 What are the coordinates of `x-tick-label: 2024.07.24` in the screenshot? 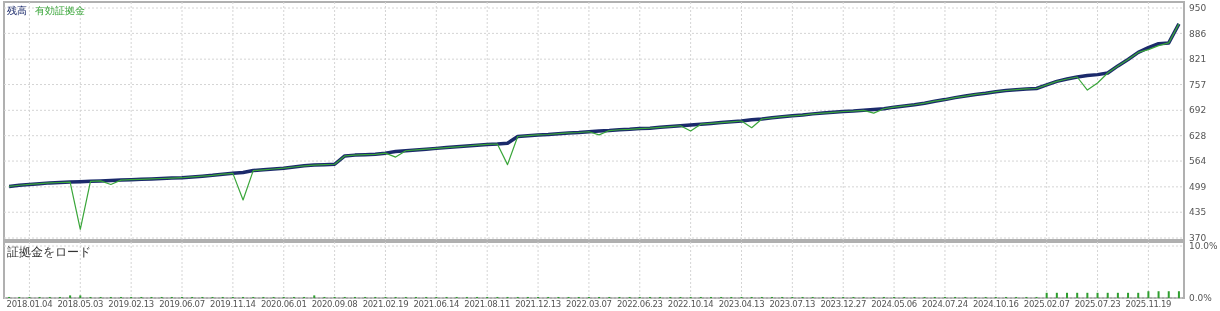 It's located at (945, 304).